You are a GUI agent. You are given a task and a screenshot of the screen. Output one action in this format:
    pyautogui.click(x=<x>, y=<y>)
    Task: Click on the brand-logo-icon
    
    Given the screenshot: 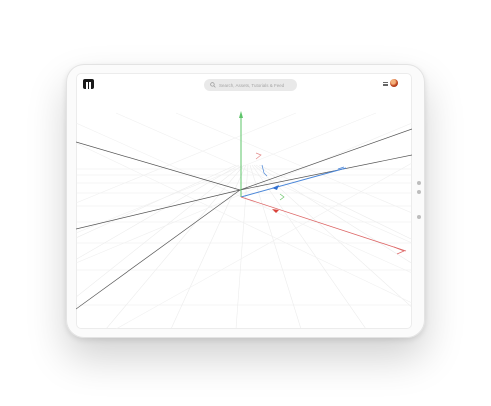 What is the action you would take?
    pyautogui.click(x=88, y=84)
    